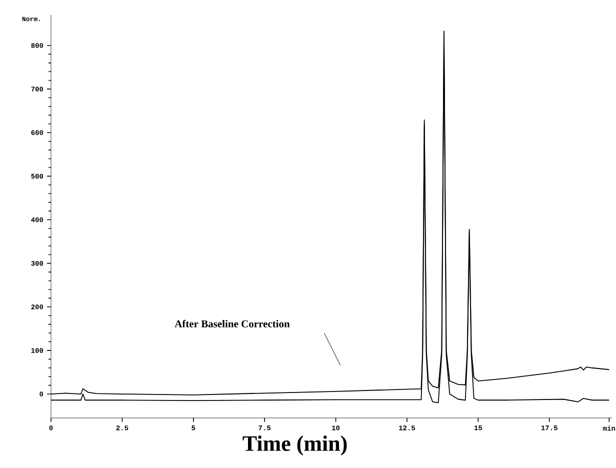 The height and width of the screenshot is (468, 616). I want to click on x-axis-title: Time (min), so click(294, 446).